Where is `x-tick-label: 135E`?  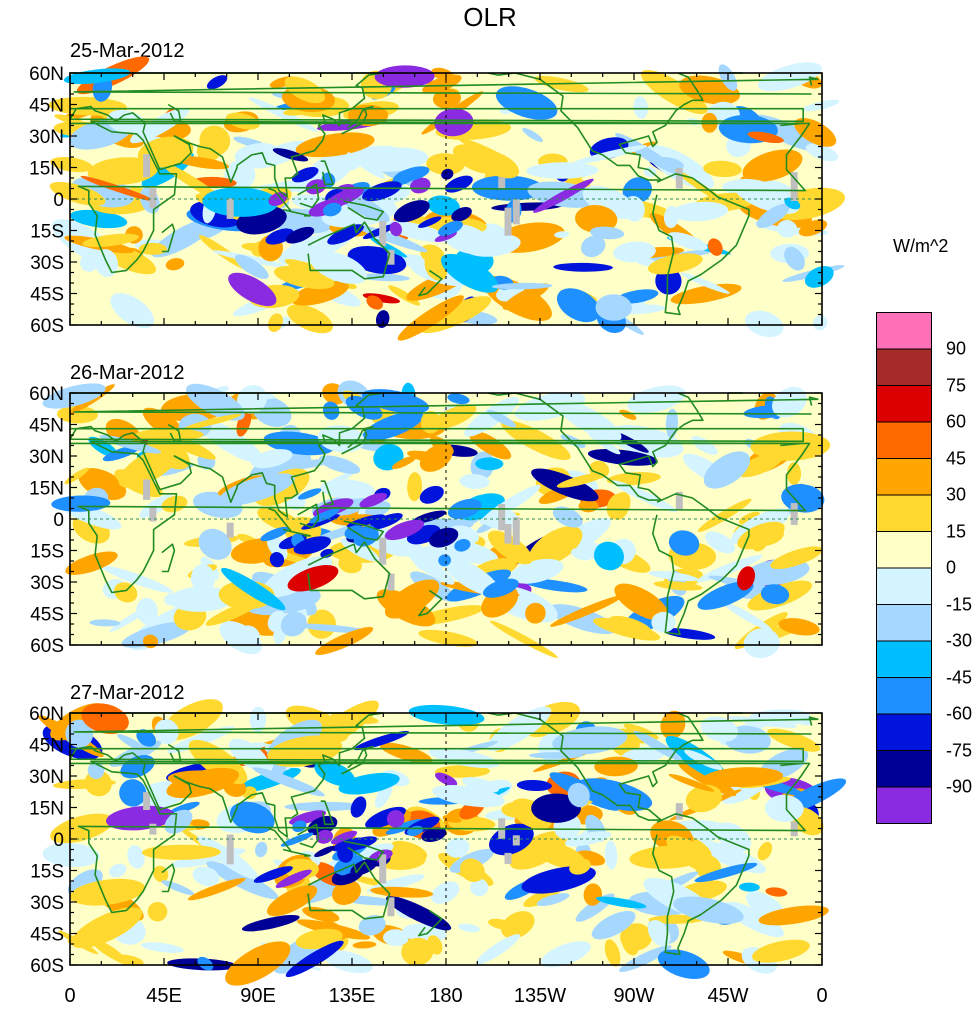
x-tick-label: 135E is located at coordinates (352, 996).